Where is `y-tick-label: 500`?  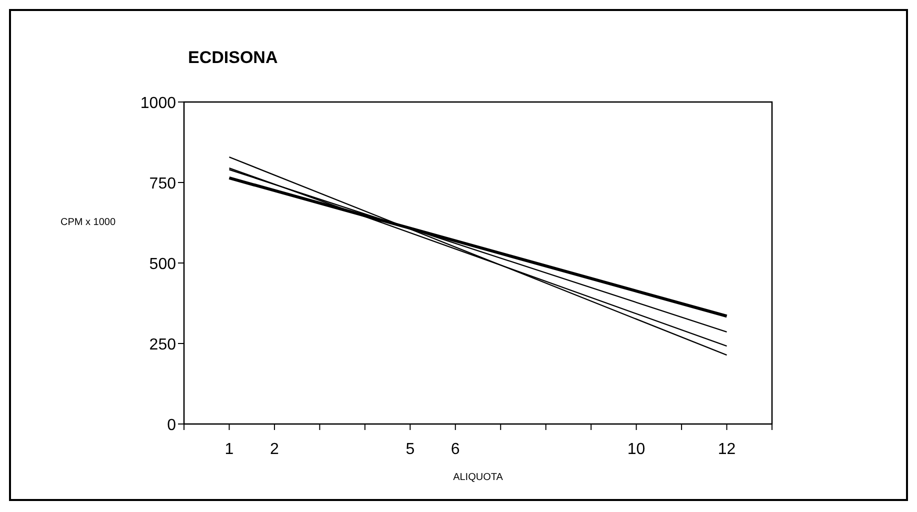 y-tick-label: 500 is located at coordinates (162, 264).